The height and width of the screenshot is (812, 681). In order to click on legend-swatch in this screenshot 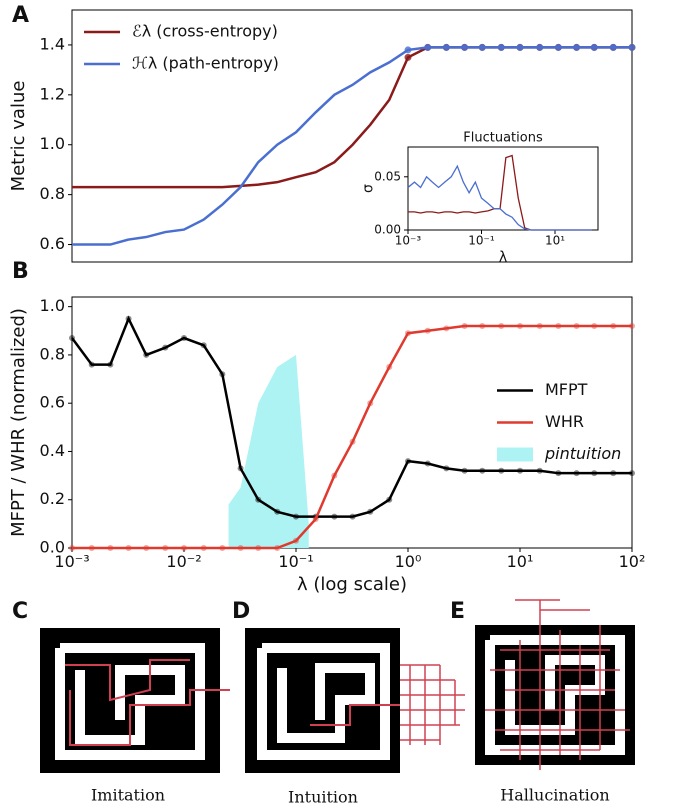, I will do `click(515, 454)`.